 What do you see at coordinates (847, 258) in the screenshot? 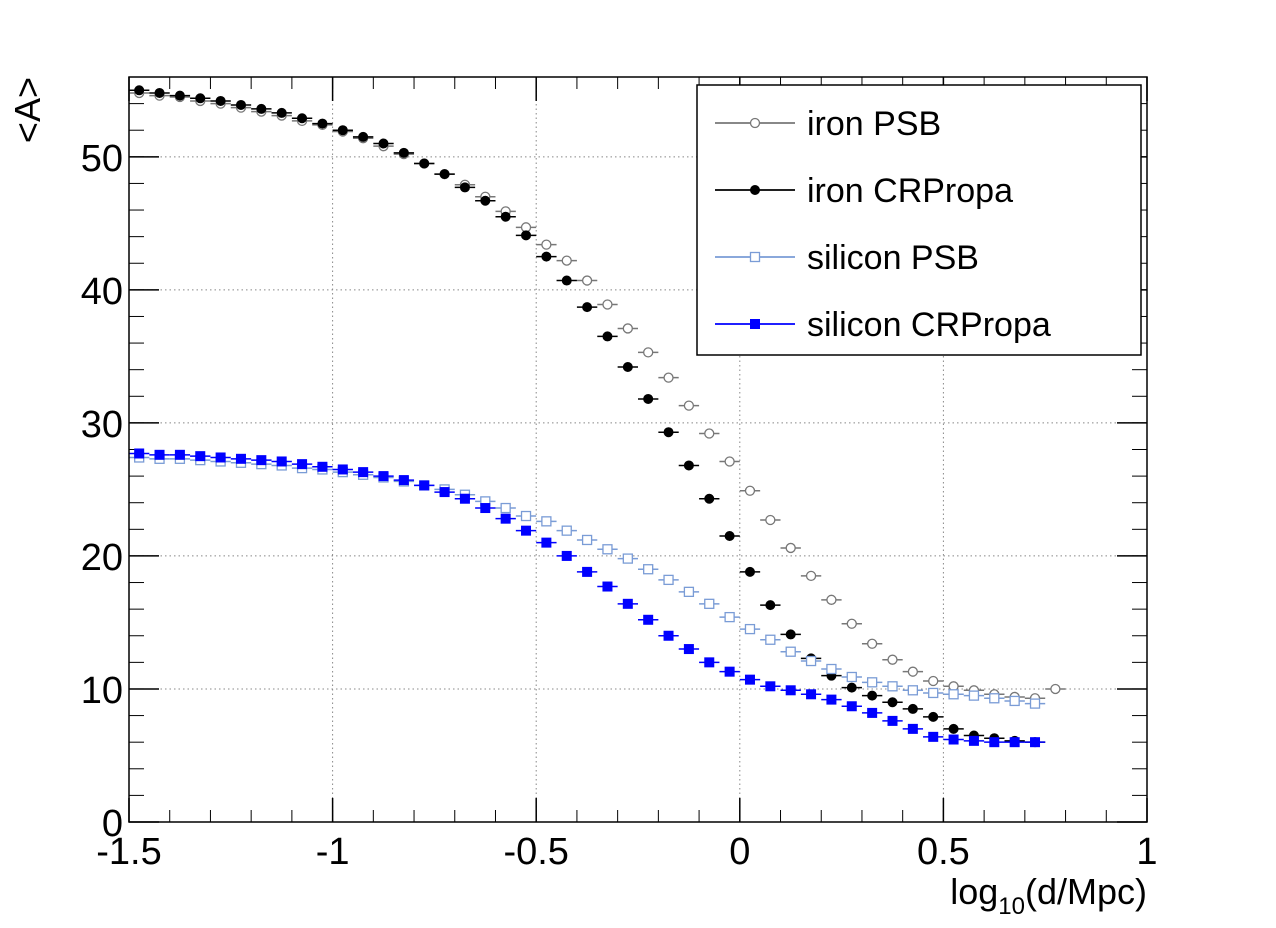
I see `legend-entry-silicon-psb: silicon PSB` at bounding box center [847, 258].